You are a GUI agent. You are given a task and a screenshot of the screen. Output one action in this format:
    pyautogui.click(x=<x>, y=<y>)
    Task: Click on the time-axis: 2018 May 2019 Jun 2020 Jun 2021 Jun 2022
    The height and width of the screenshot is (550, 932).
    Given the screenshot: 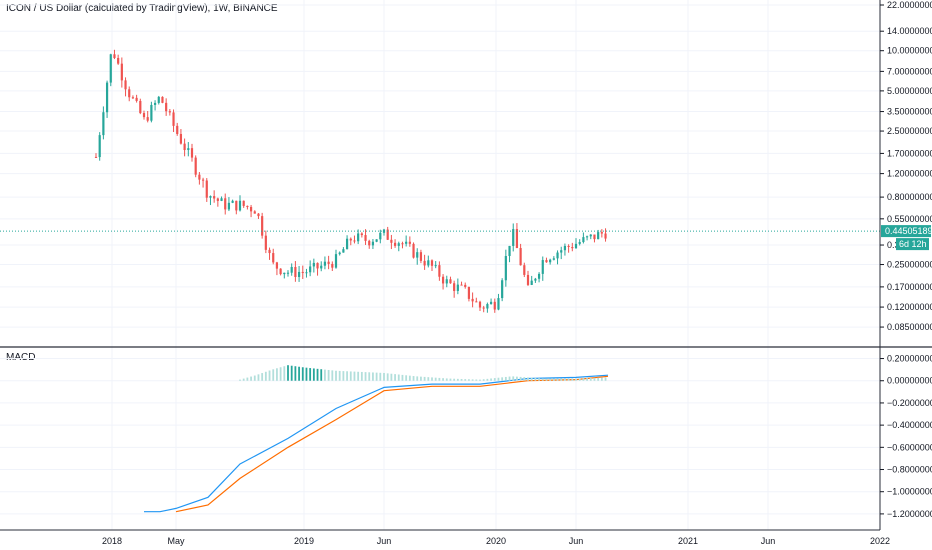 What is the action you would take?
    pyautogui.click(x=445, y=537)
    